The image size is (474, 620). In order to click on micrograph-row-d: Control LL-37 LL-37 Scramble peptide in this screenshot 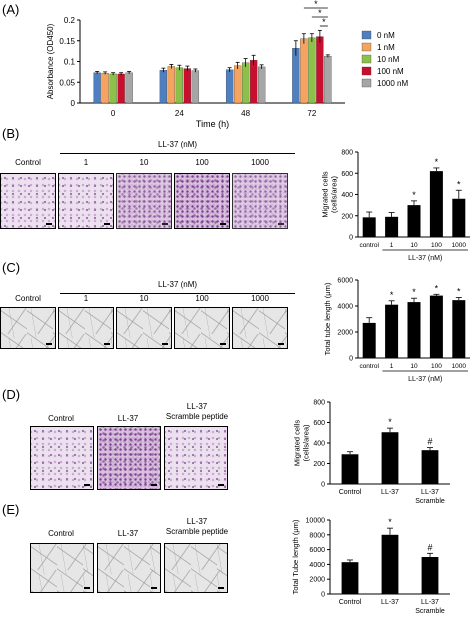, I will do `click(120, 450)`.